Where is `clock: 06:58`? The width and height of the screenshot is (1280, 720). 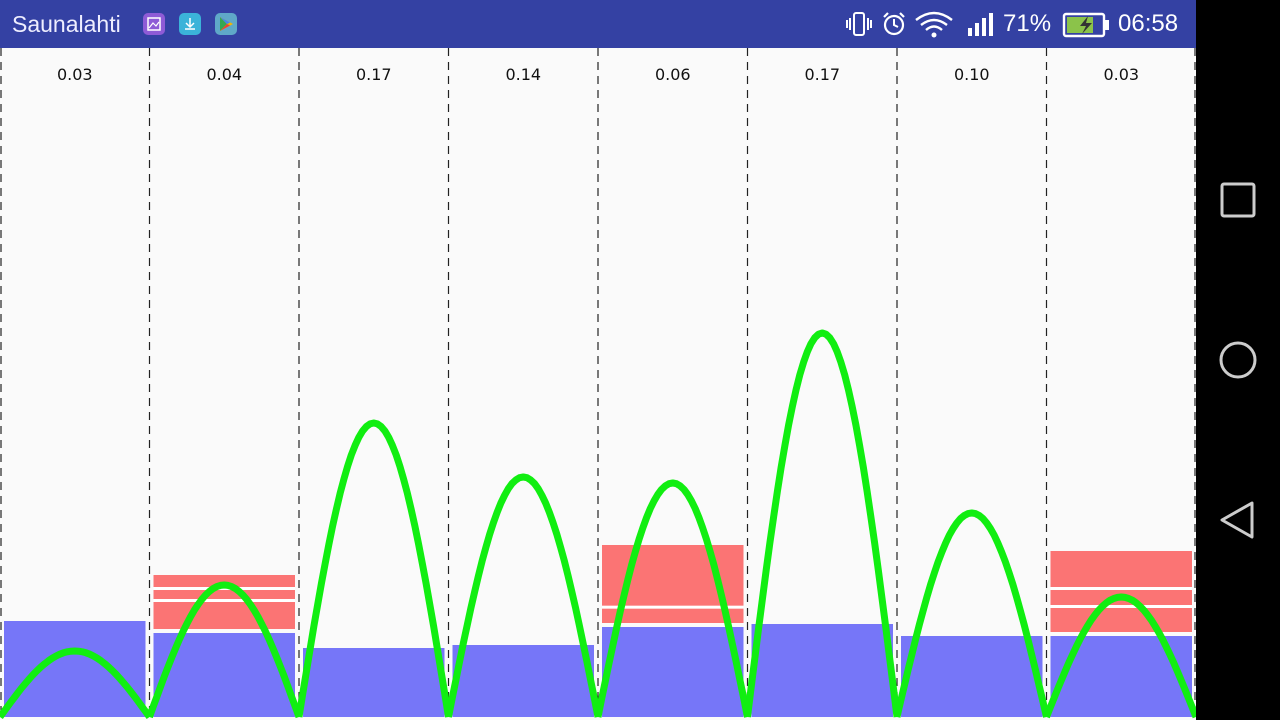 clock: 06:58 is located at coordinates (1148, 23).